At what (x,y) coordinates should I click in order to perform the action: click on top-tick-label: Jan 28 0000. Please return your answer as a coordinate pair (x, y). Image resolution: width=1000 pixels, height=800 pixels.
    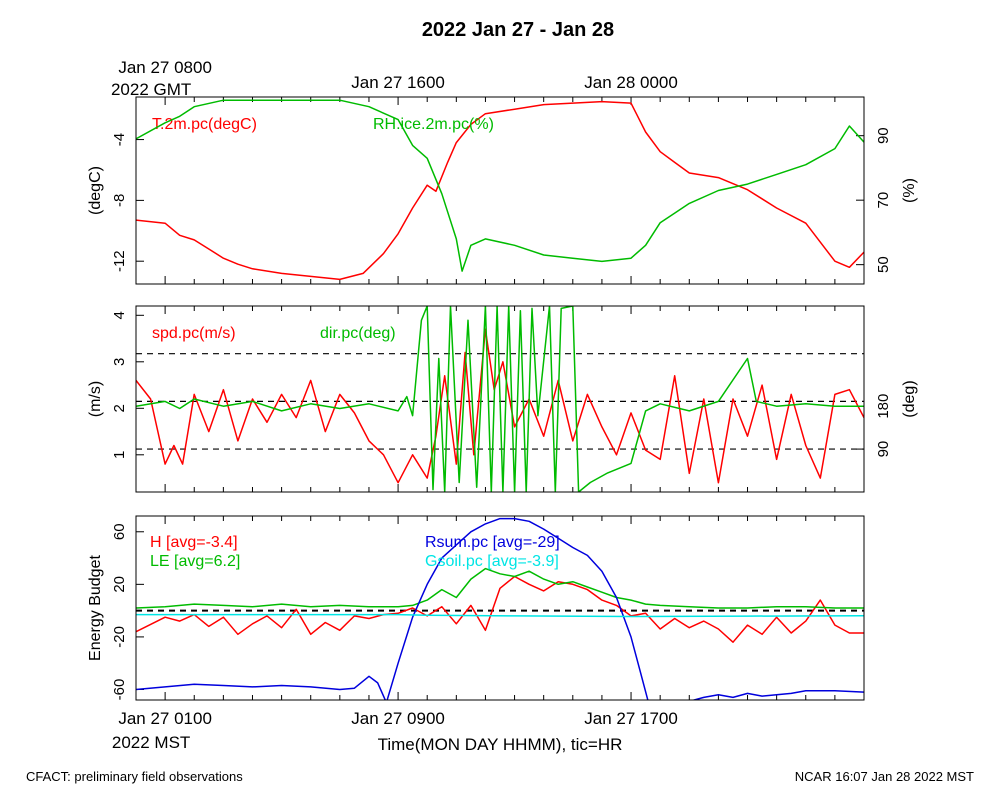
    Looking at the image, I should click on (631, 82).